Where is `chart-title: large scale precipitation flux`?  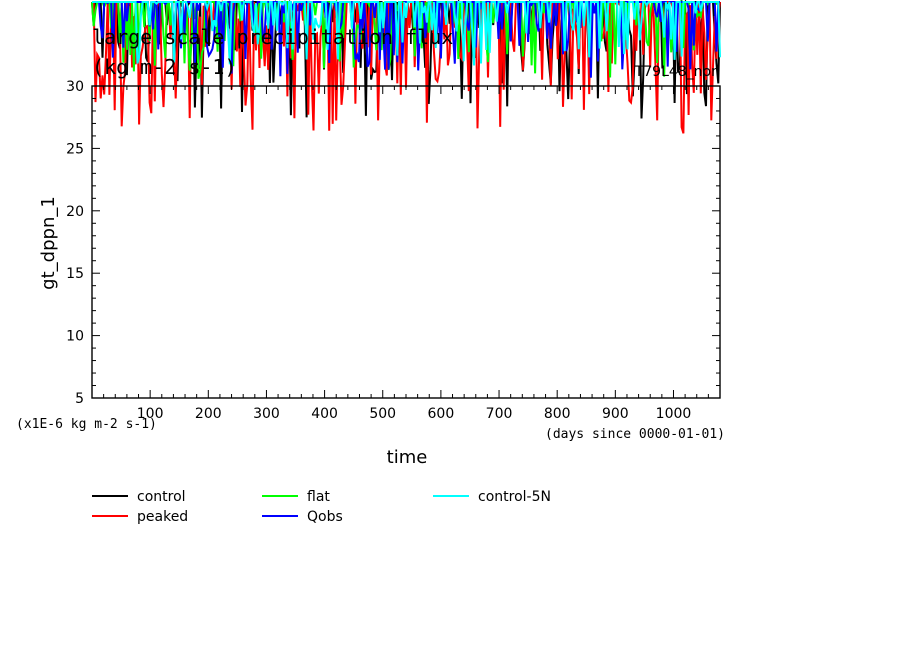
chart-title: large scale precipitation flux is located at coordinates (272, 37).